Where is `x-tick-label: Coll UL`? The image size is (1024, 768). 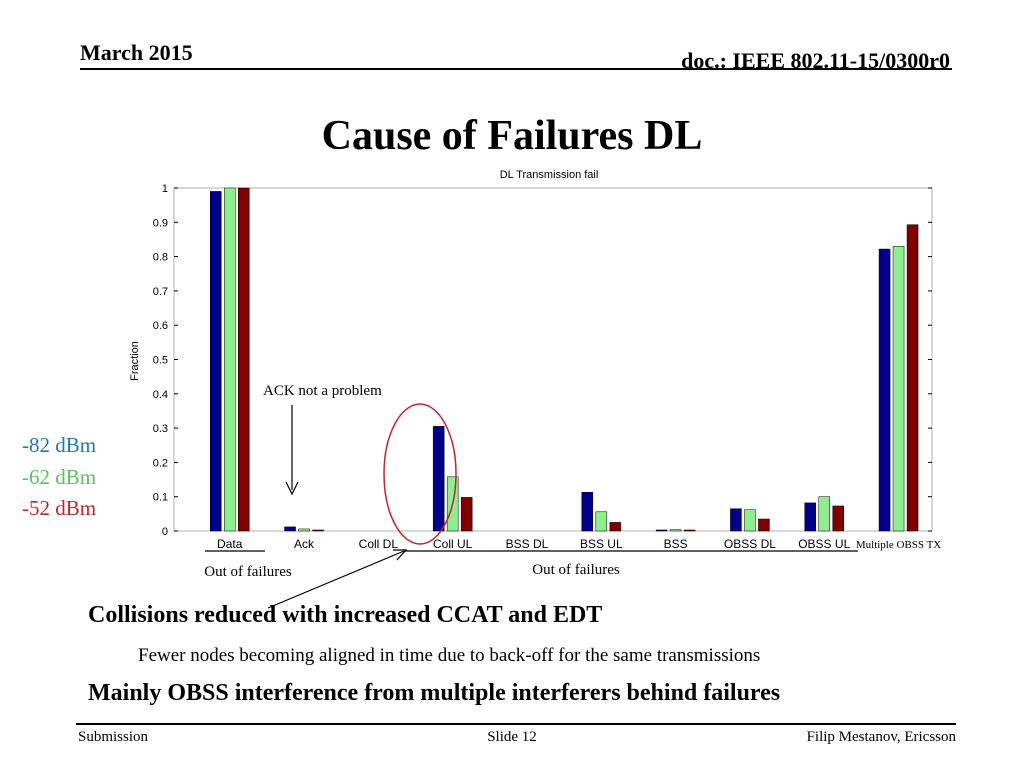 x-tick-label: Coll UL is located at coordinates (453, 544).